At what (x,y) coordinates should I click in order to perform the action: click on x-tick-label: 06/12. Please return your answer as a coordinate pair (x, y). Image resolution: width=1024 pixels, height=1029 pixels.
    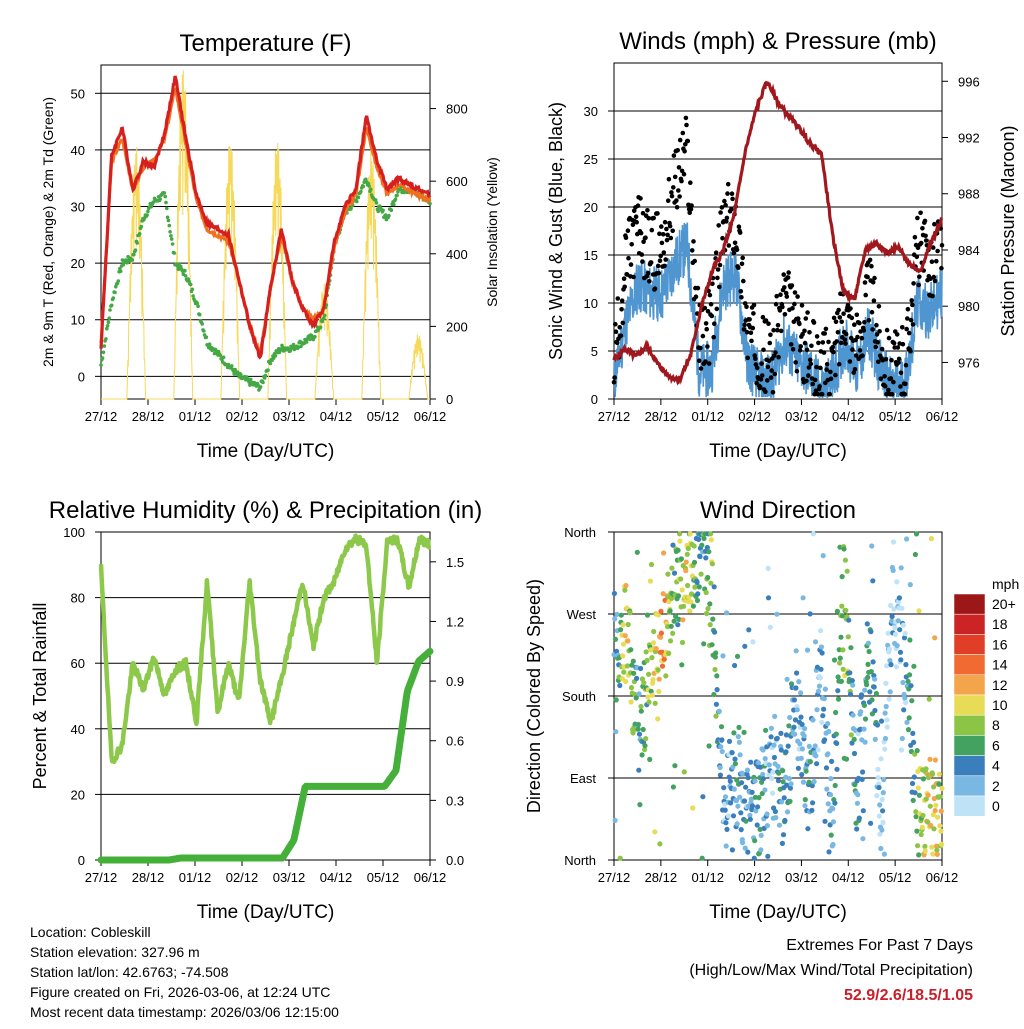
    Looking at the image, I should click on (430, 877).